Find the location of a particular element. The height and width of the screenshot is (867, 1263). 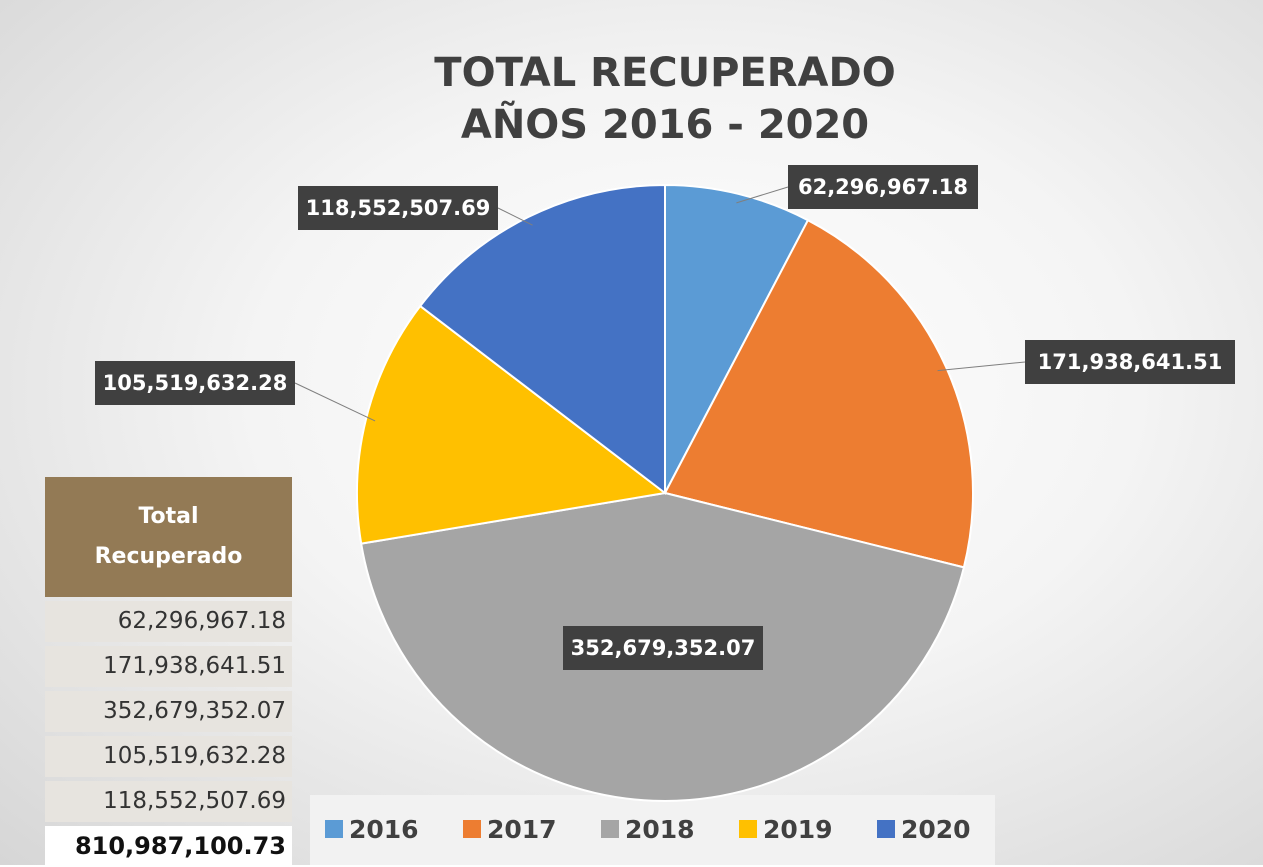

data-label: 62,296,967.18 is located at coordinates (883, 187).